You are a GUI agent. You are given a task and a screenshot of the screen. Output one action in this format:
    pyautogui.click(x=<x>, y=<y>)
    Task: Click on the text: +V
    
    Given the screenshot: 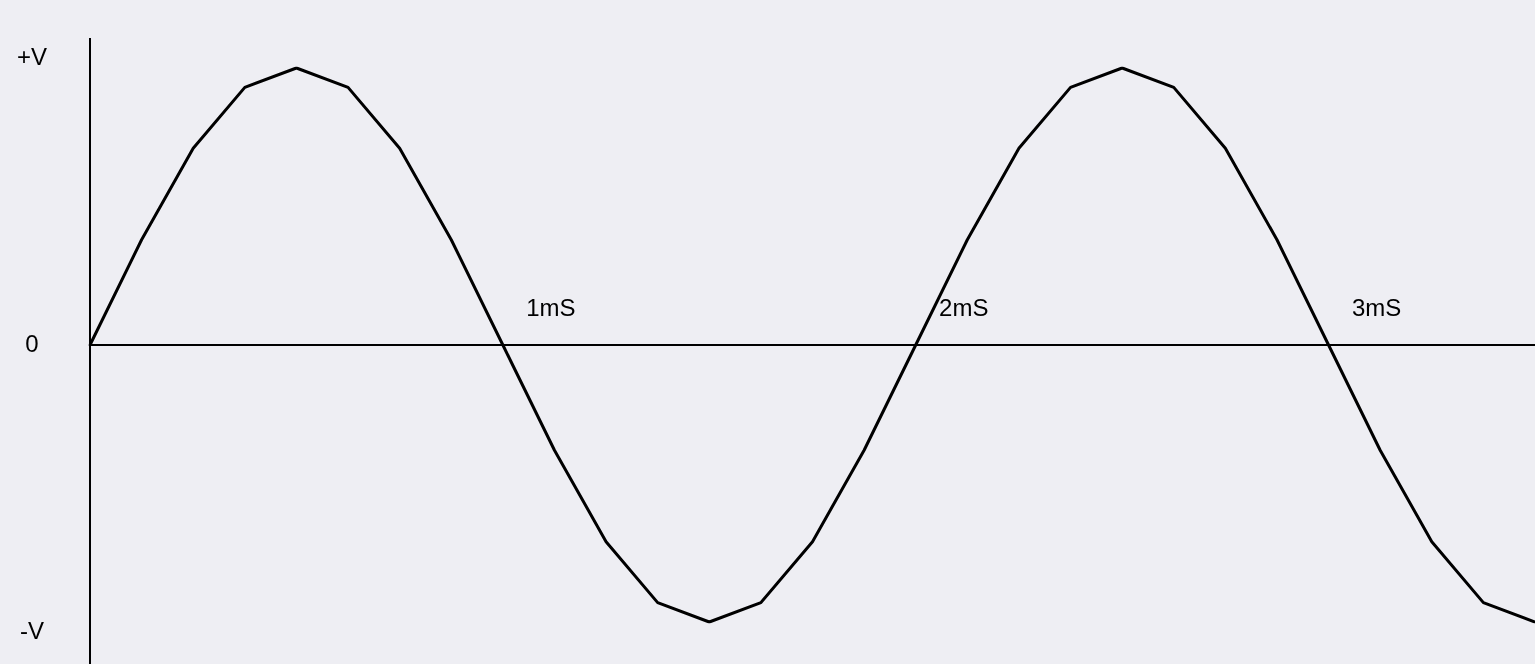 What is the action you would take?
    pyautogui.click(x=32, y=56)
    